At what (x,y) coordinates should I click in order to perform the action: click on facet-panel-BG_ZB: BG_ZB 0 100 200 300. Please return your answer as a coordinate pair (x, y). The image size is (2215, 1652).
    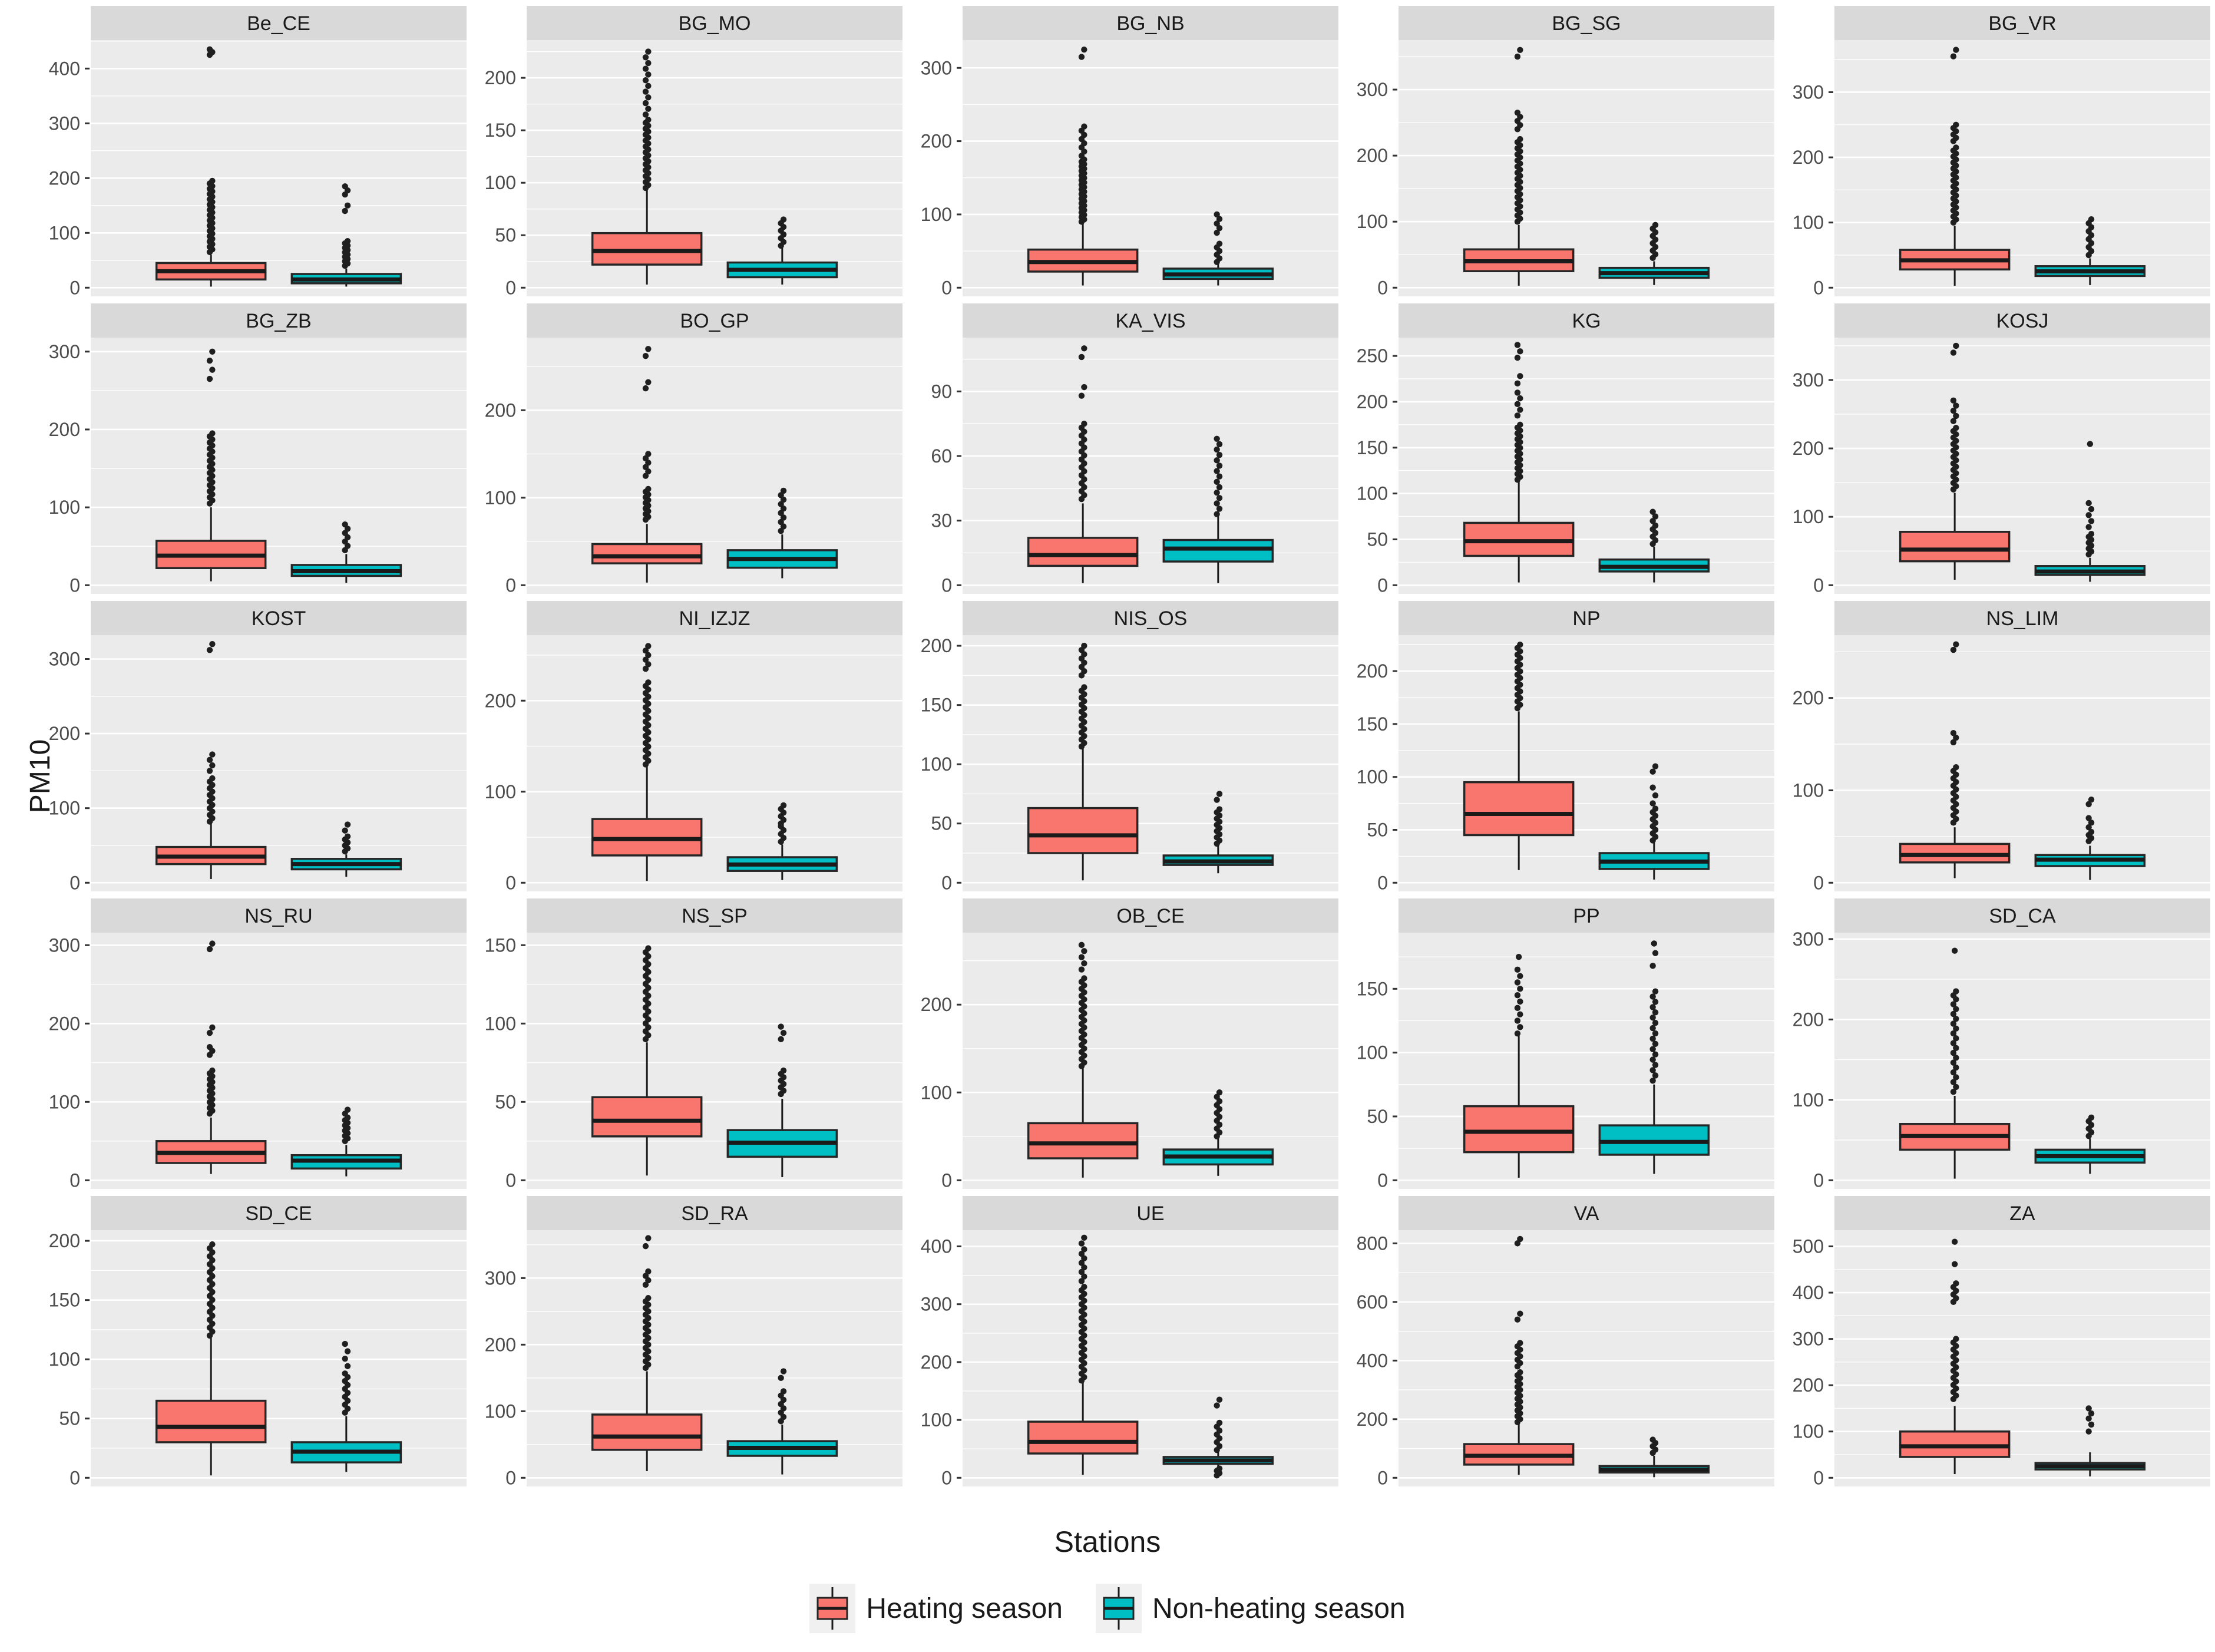
    Looking at the image, I should click on (258, 449).